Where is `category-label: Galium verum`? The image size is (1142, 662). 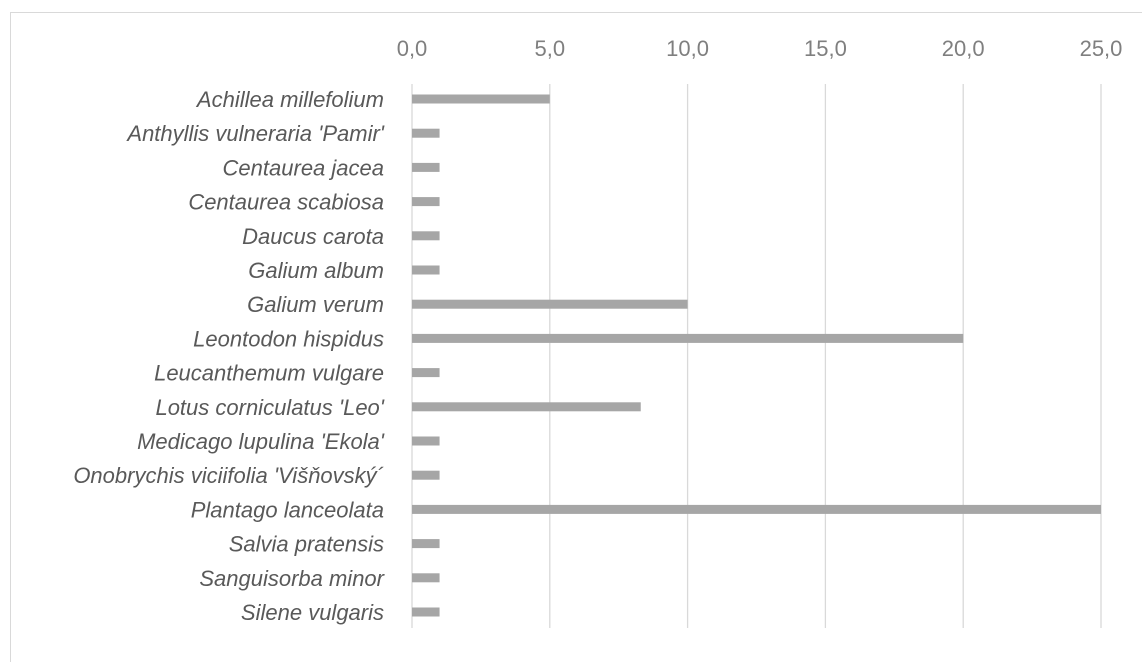
category-label: Galium verum is located at coordinates (315, 304).